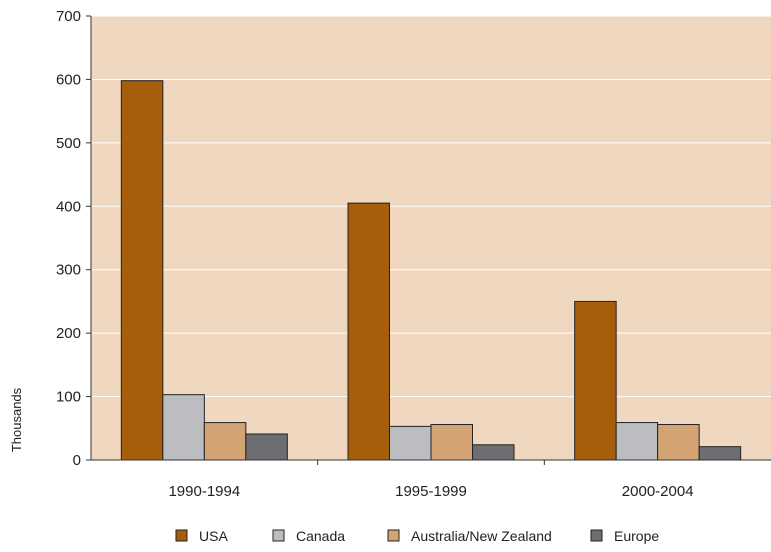  What do you see at coordinates (68, 143) in the screenshot?
I see `y-tick-label: 500` at bounding box center [68, 143].